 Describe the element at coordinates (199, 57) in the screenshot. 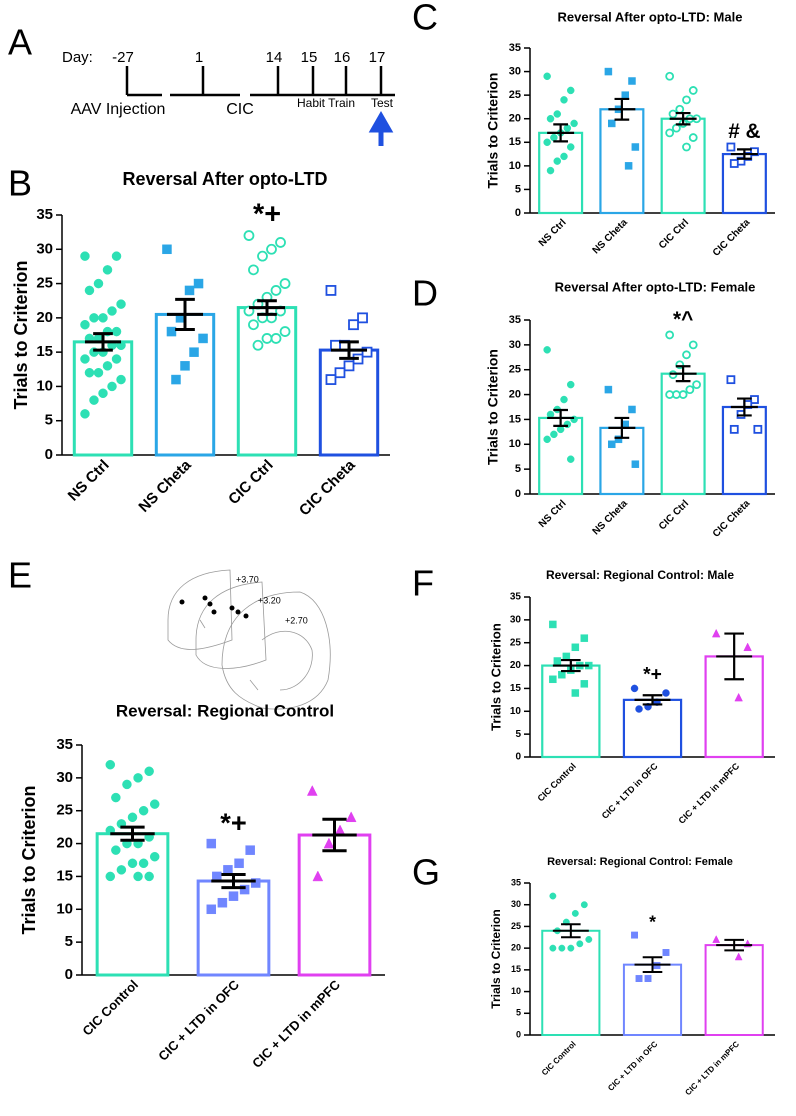

I see `day-number: 1` at that location.